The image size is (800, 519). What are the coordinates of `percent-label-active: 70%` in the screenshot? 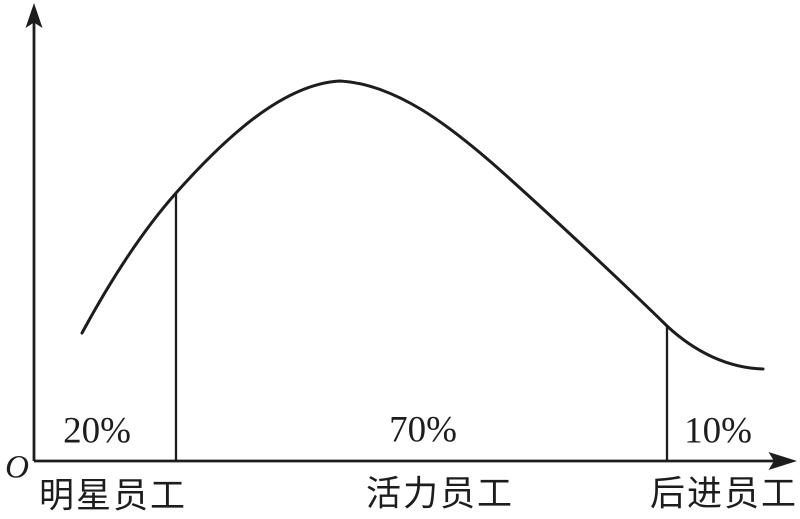 It's located at (423, 430).